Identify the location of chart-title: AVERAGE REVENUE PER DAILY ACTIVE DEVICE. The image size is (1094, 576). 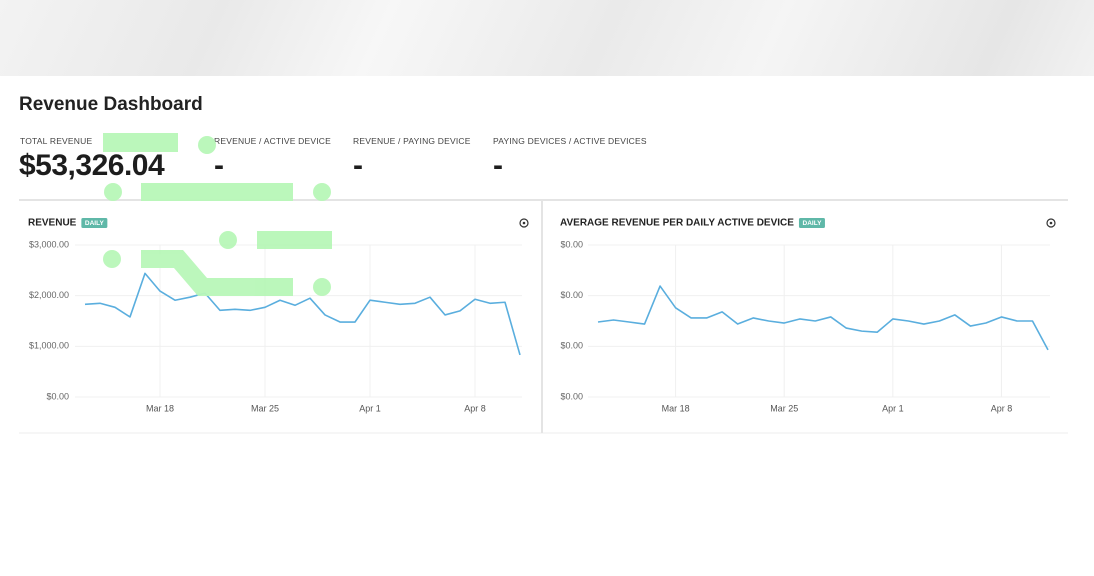
(677, 223).